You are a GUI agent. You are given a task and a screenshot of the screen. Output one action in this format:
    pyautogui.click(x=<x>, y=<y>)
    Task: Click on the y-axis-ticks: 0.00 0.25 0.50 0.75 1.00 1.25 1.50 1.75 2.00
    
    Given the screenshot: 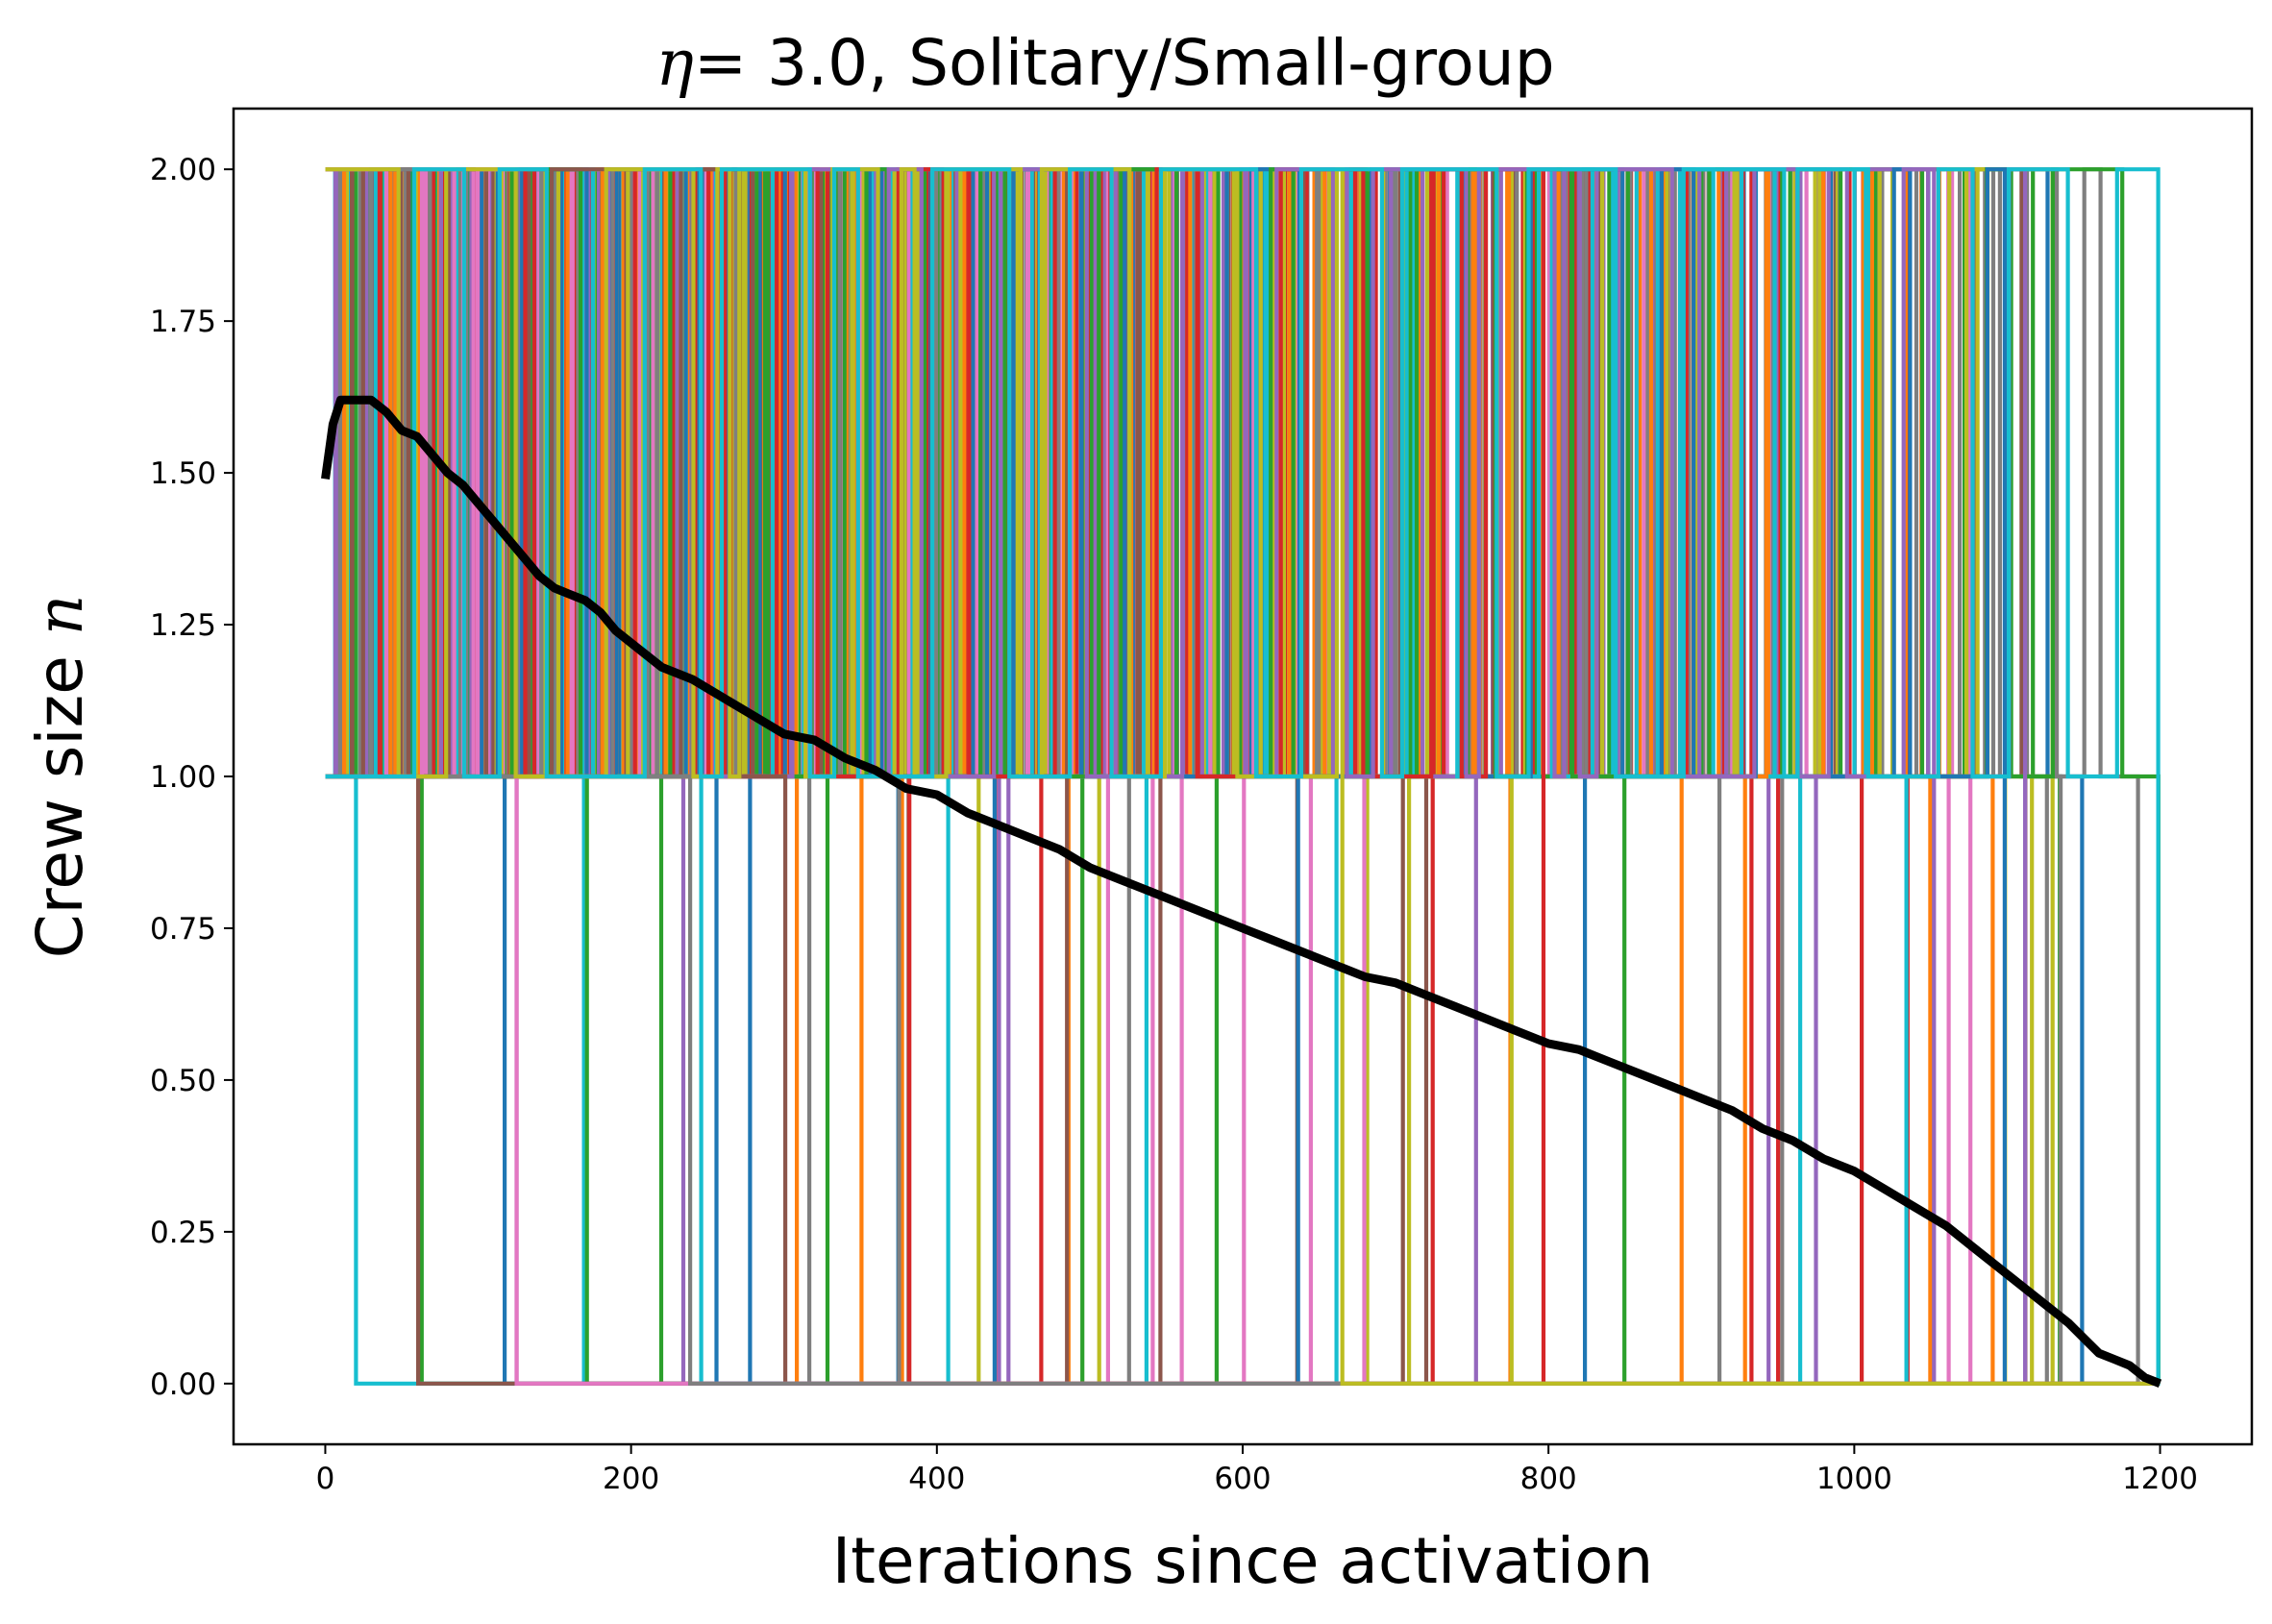 What is the action you would take?
    pyautogui.click(x=192, y=777)
    